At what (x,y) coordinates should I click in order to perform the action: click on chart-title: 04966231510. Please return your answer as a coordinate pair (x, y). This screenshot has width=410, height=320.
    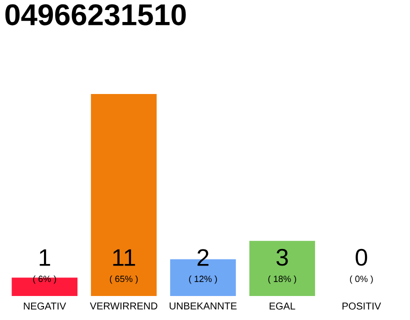
    Looking at the image, I should click on (95, 15).